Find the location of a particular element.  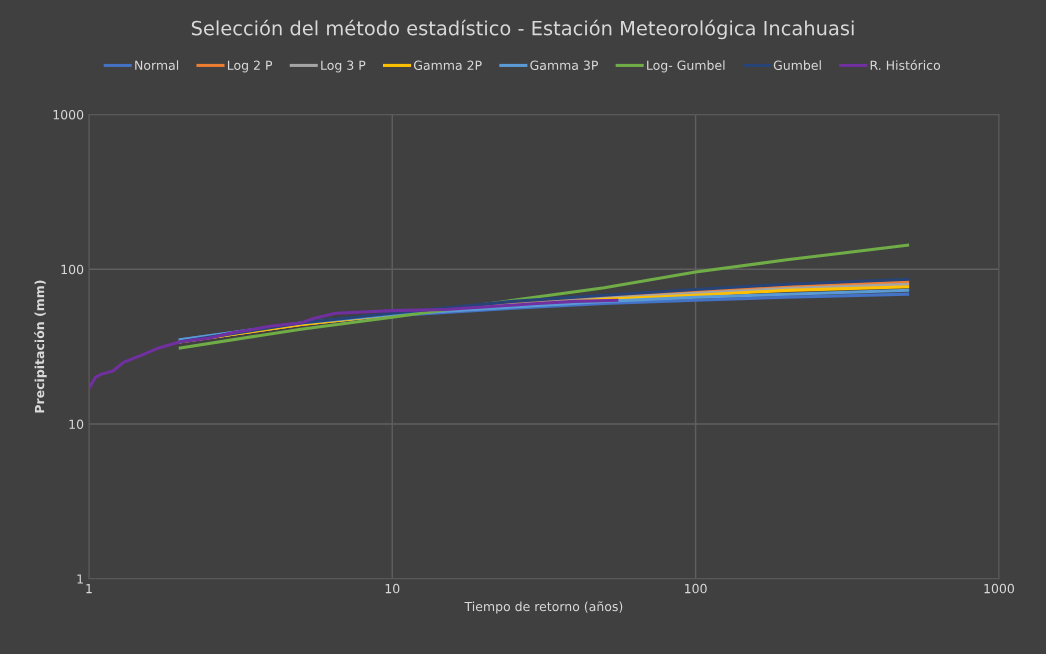

legend-label: Gamma 2P is located at coordinates (447, 65).